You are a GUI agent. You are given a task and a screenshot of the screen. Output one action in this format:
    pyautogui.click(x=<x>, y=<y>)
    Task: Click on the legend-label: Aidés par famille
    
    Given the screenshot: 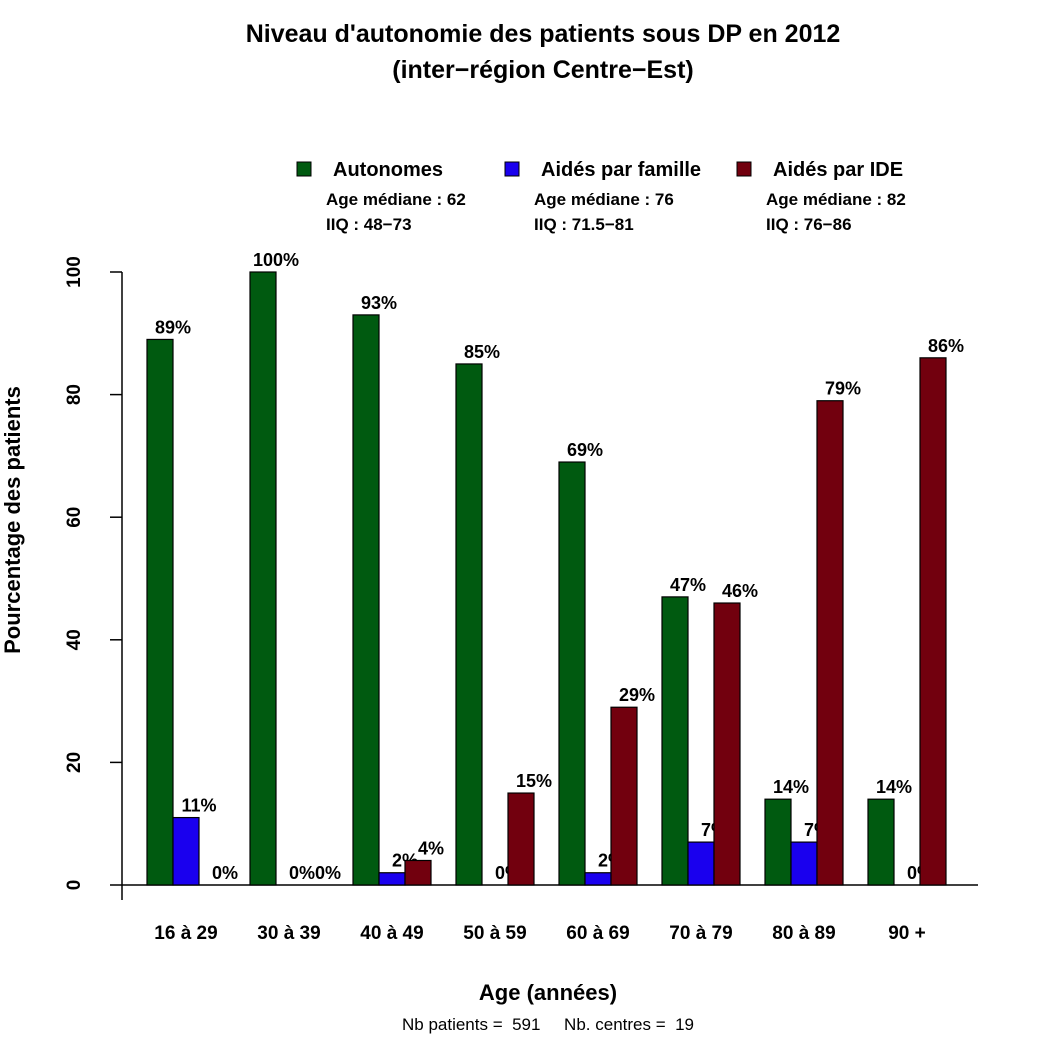 What is the action you would take?
    pyautogui.click(x=621, y=170)
    